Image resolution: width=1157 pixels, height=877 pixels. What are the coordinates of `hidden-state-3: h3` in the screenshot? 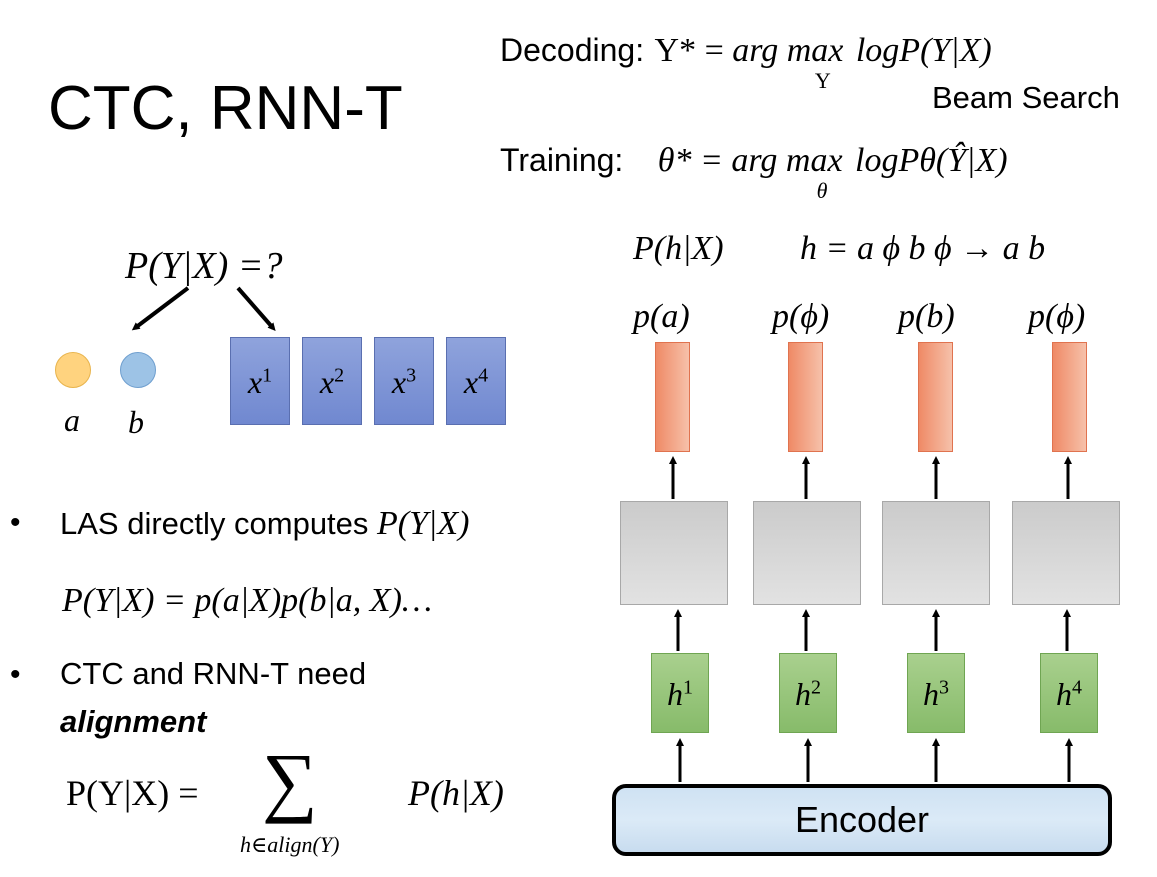 It's located at (936, 693).